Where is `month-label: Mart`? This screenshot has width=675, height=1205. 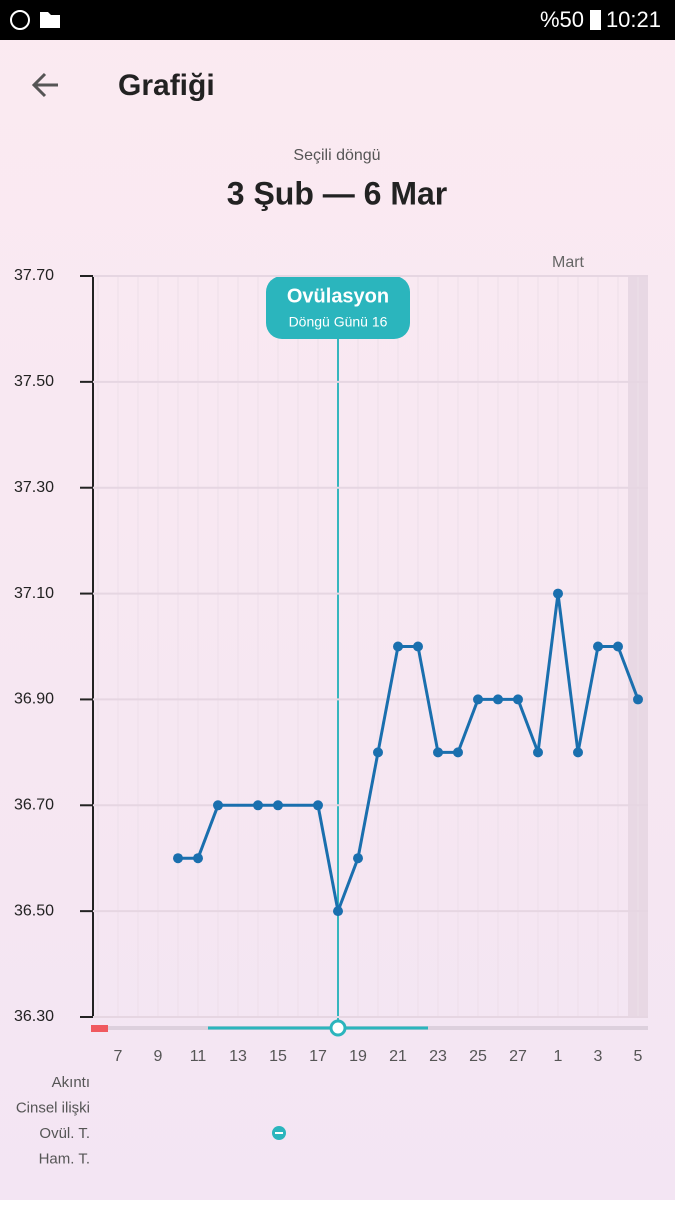 month-label: Mart is located at coordinates (568, 262).